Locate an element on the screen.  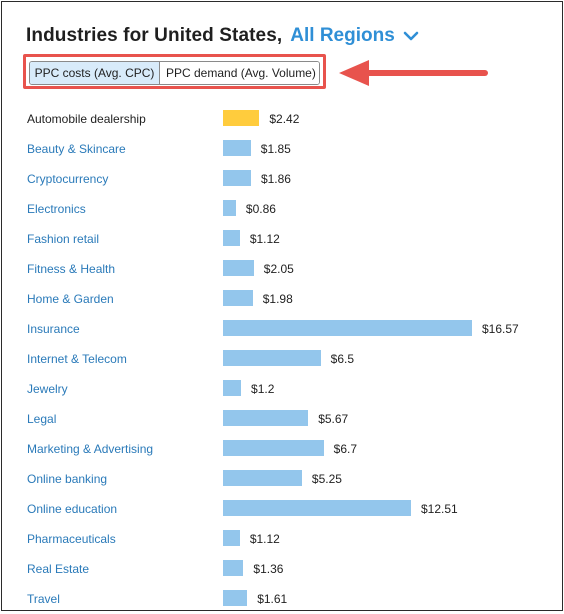
industry-row: Beauty & Skincare $1.85 is located at coordinates (287, 149).